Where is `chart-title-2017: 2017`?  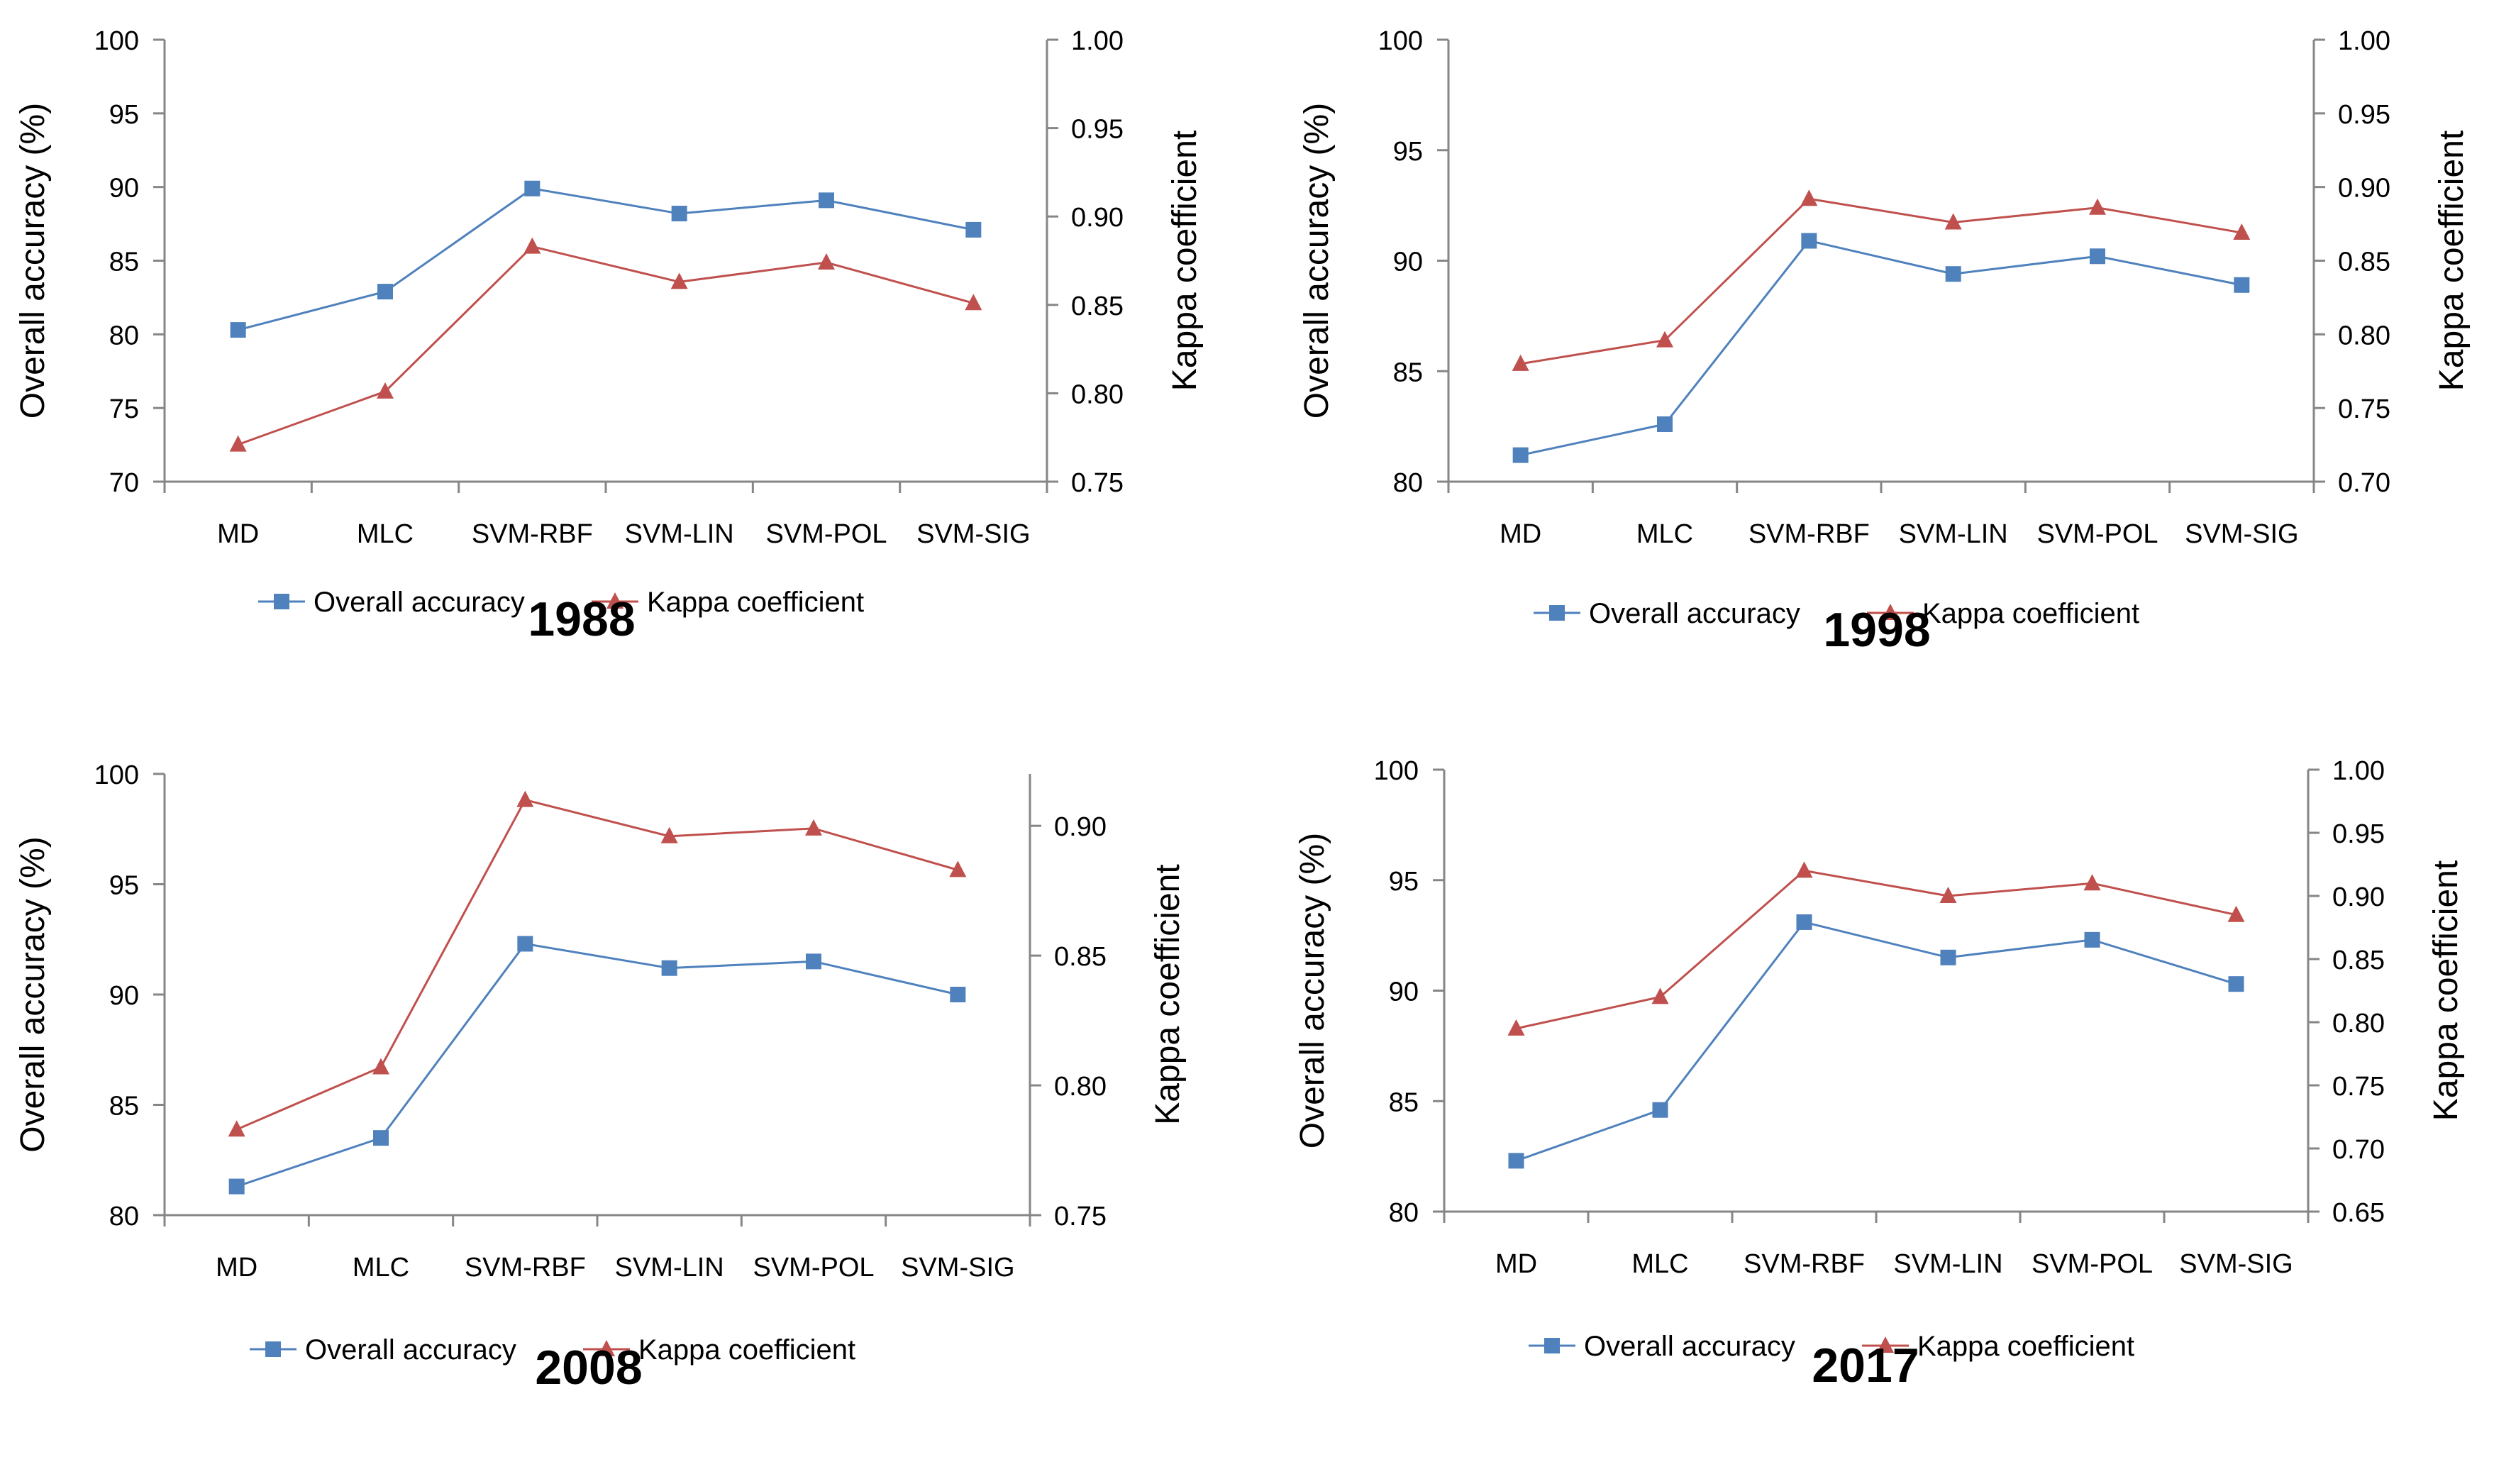 chart-title-2017: 2017 is located at coordinates (1865, 1365).